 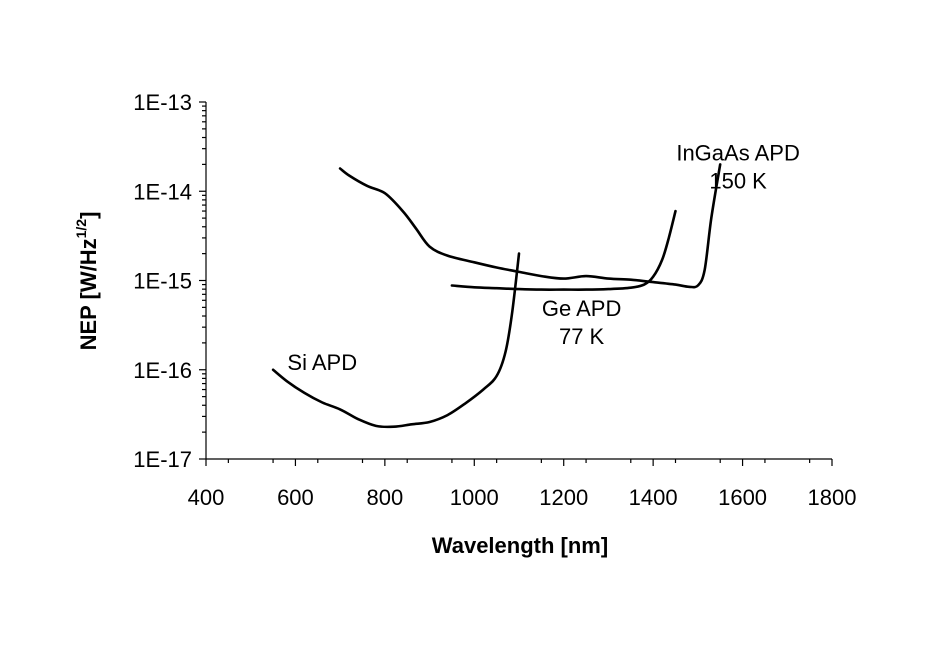 I want to click on y-tick-label: 1E-17, so click(x=162, y=459).